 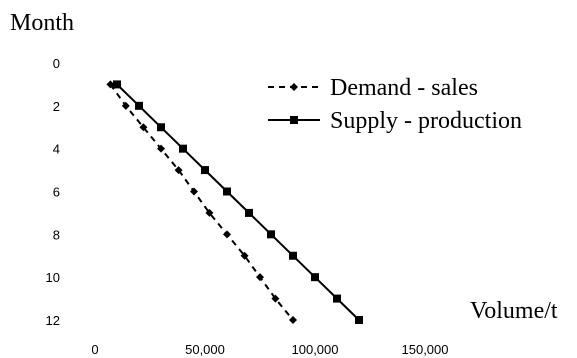 I want to click on y-tick-label: 6, so click(x=56, y=192).